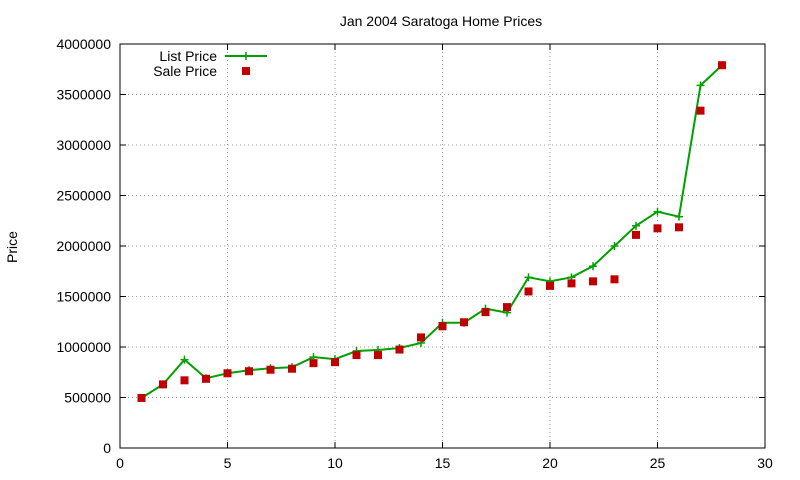  I want to click on y-tick-label: 500000, so click(87, 398).